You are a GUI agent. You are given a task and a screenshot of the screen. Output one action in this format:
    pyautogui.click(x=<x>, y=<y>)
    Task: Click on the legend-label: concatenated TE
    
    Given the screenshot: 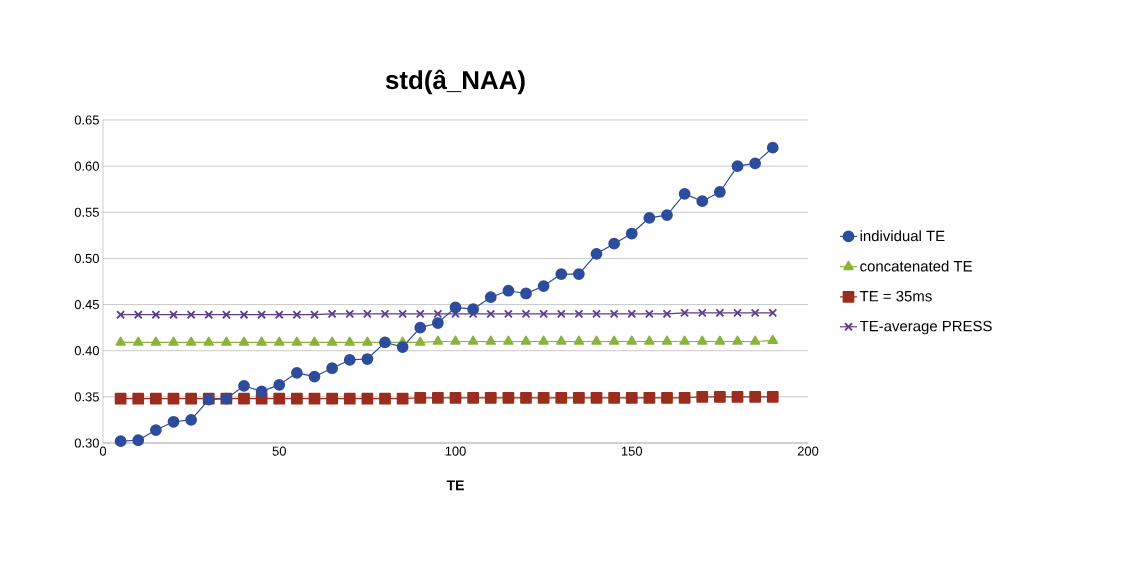 What is the action you would take?
    pyautogui.click(x=916, y=266)
    